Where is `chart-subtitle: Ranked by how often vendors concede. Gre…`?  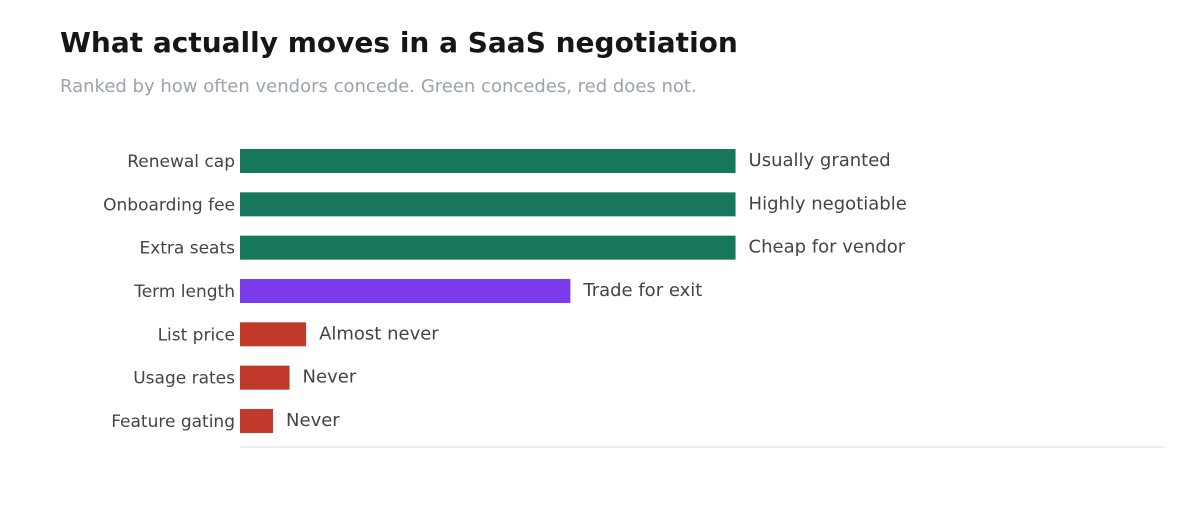 chart-subtitle: Ranked by how often vendors concede. Gre… is located at coordinates (378, 86).